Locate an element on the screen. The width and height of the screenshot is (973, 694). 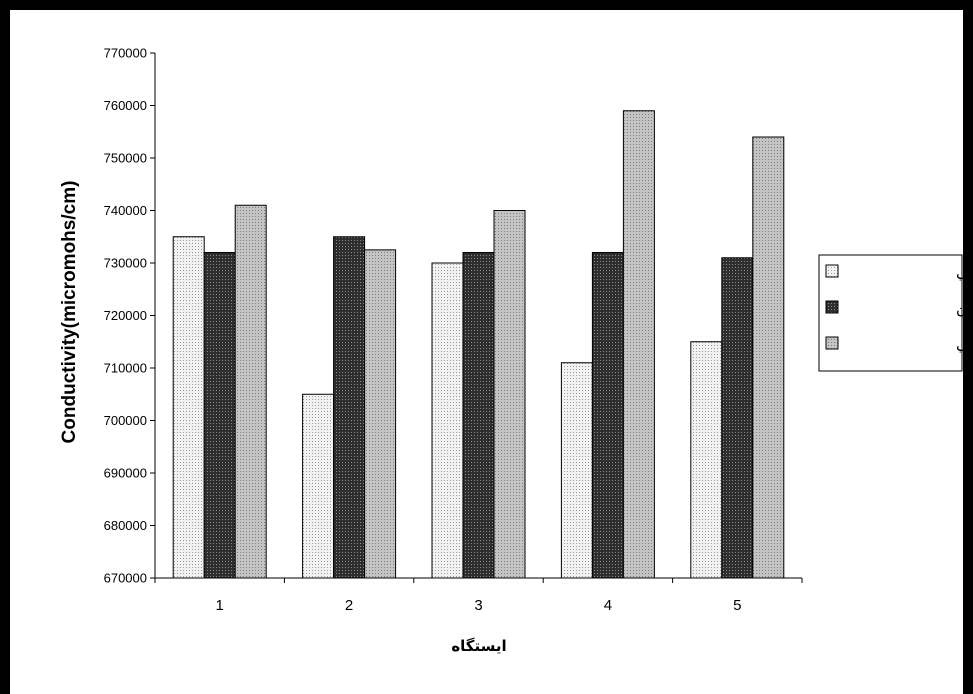
legend-label: جنوب شرقي is located at coordinates (964, 272).